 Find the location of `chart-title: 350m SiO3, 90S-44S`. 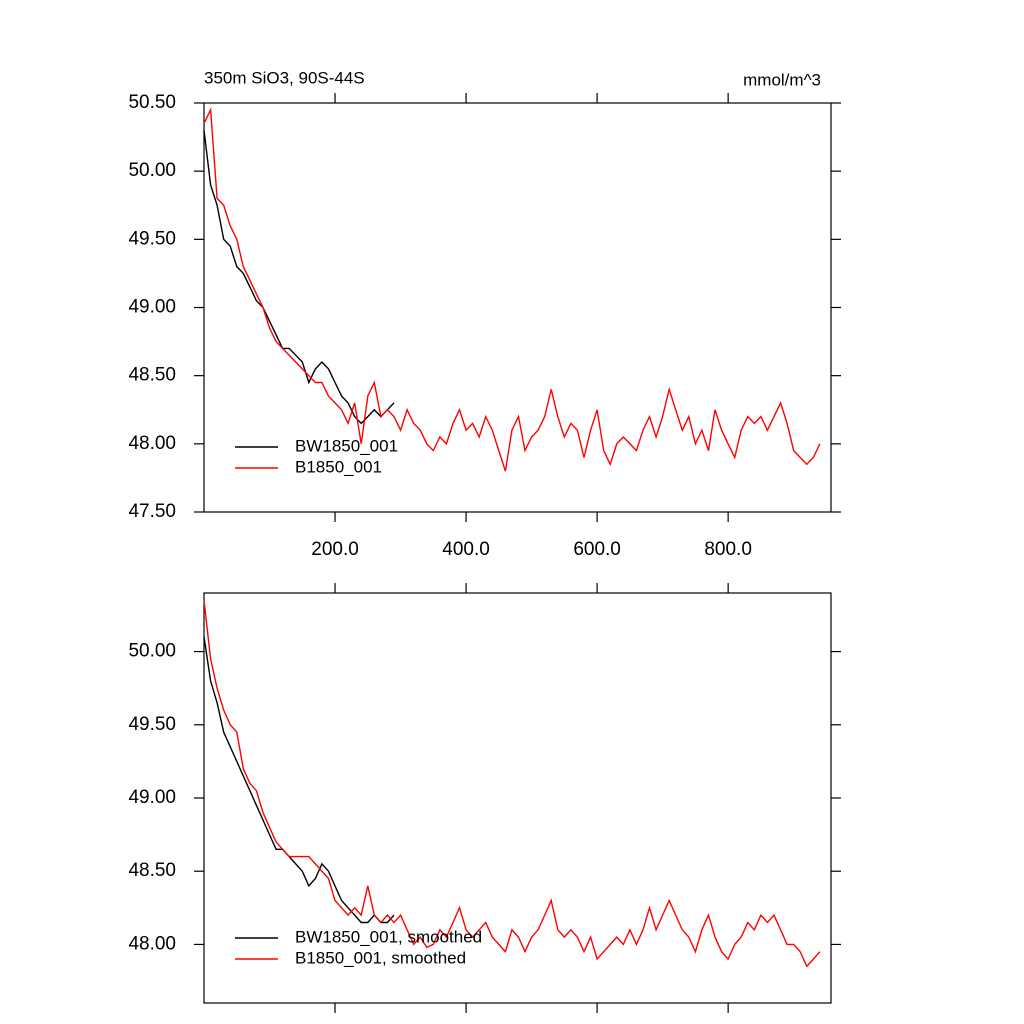

chart-title: 350m SiO3, 90S-44S is located at coordinates (284, 77).